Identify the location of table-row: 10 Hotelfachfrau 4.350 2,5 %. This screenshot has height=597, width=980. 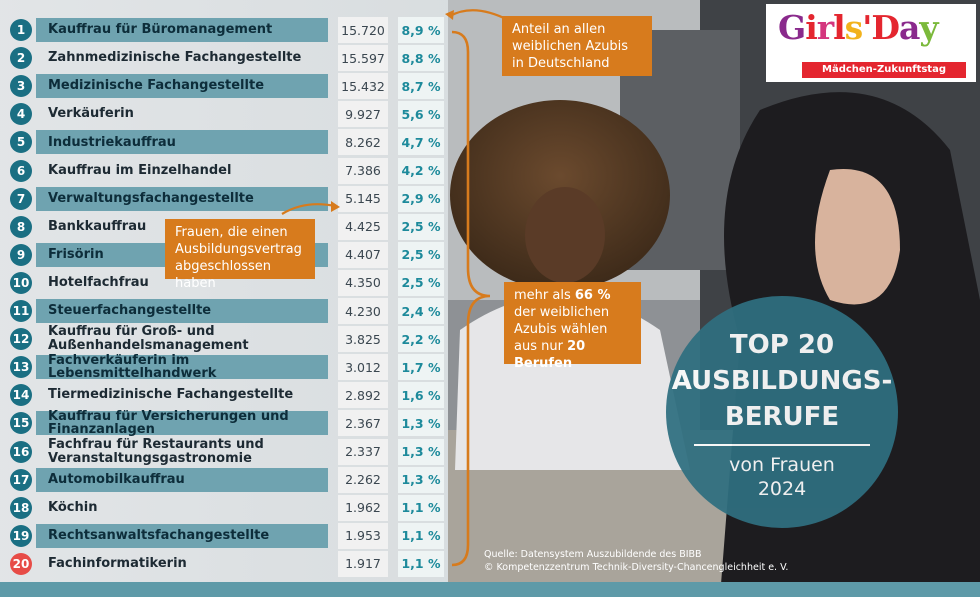
(224, 283).